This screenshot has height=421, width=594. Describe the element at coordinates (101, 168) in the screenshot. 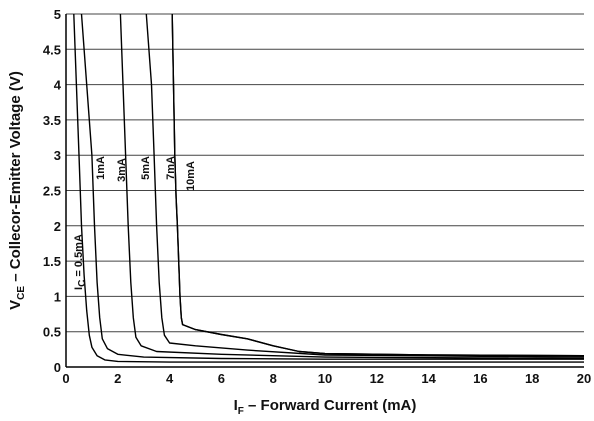

I see `series-label-1: 1mA` at that location.